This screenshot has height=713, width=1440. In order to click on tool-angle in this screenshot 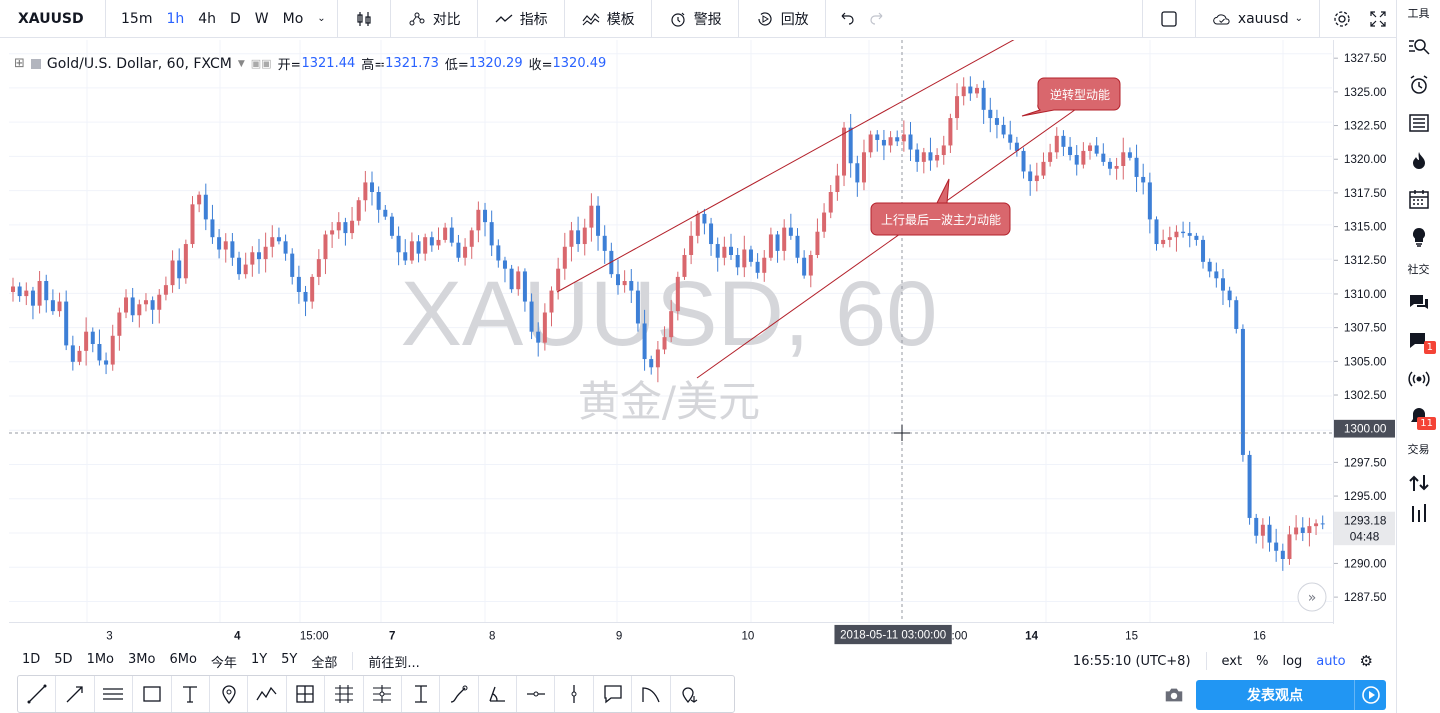, I will do `click(498, 694)`.